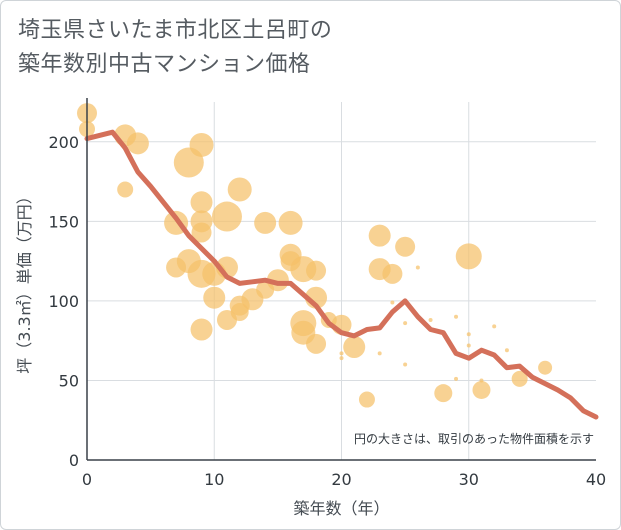  Describe the element at coordinates (63, 221) in the screenshot. I see `y-tick-label: 150` at that location.